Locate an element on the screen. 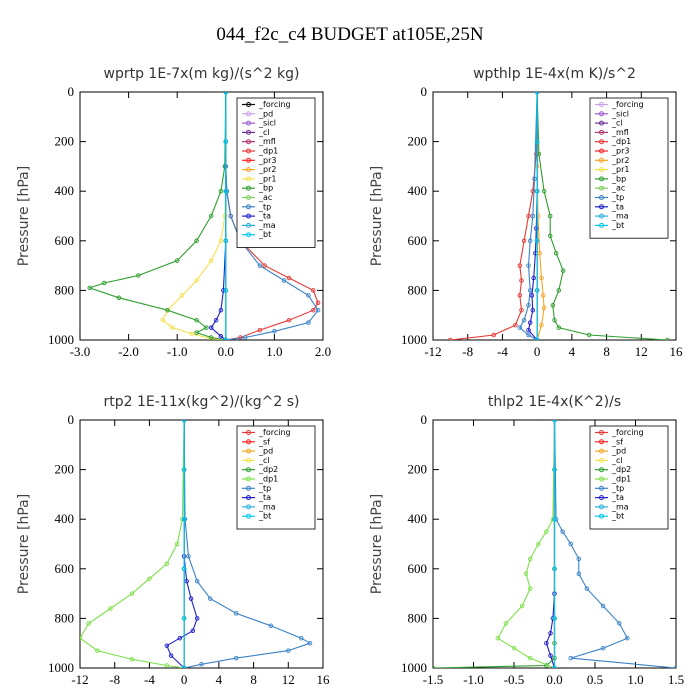 The width and height of the screenshot is (700, 700). x-tick-label: 16 is located at coordinates (677, 351).